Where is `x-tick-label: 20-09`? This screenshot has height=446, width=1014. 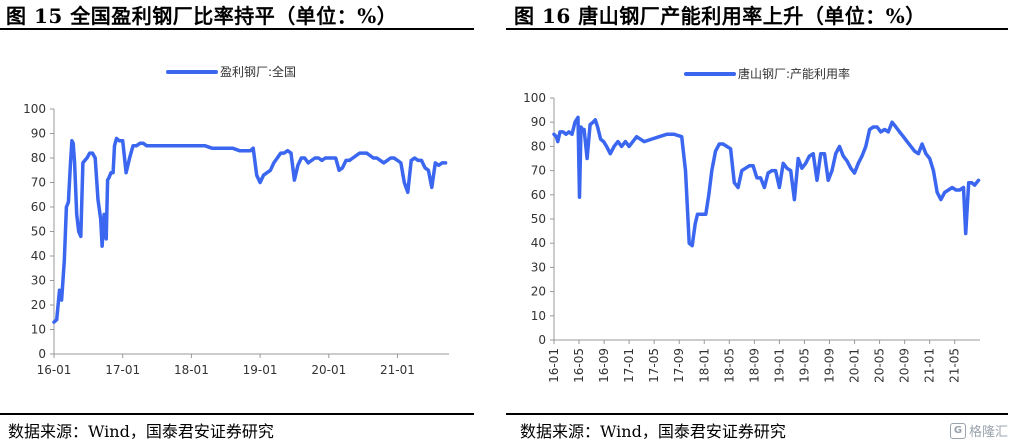 x-tick-label: 20-09 is located at coordinates (905, 365).